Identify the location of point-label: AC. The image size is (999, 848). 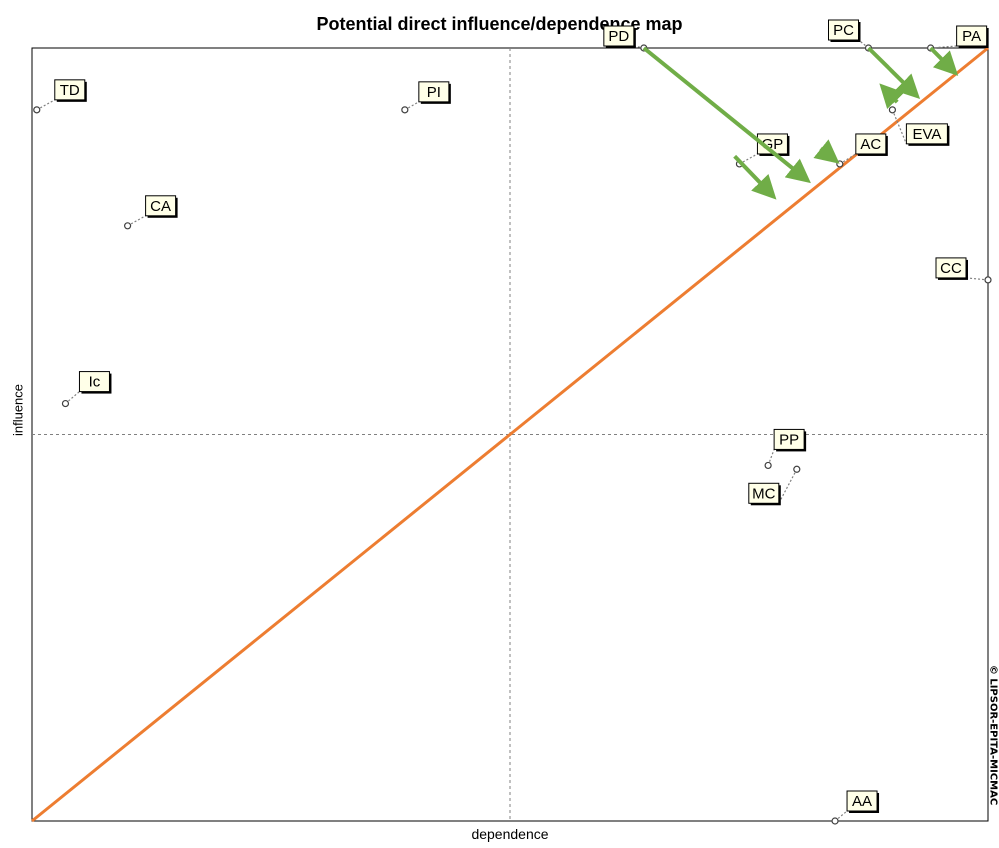
(870, 144).